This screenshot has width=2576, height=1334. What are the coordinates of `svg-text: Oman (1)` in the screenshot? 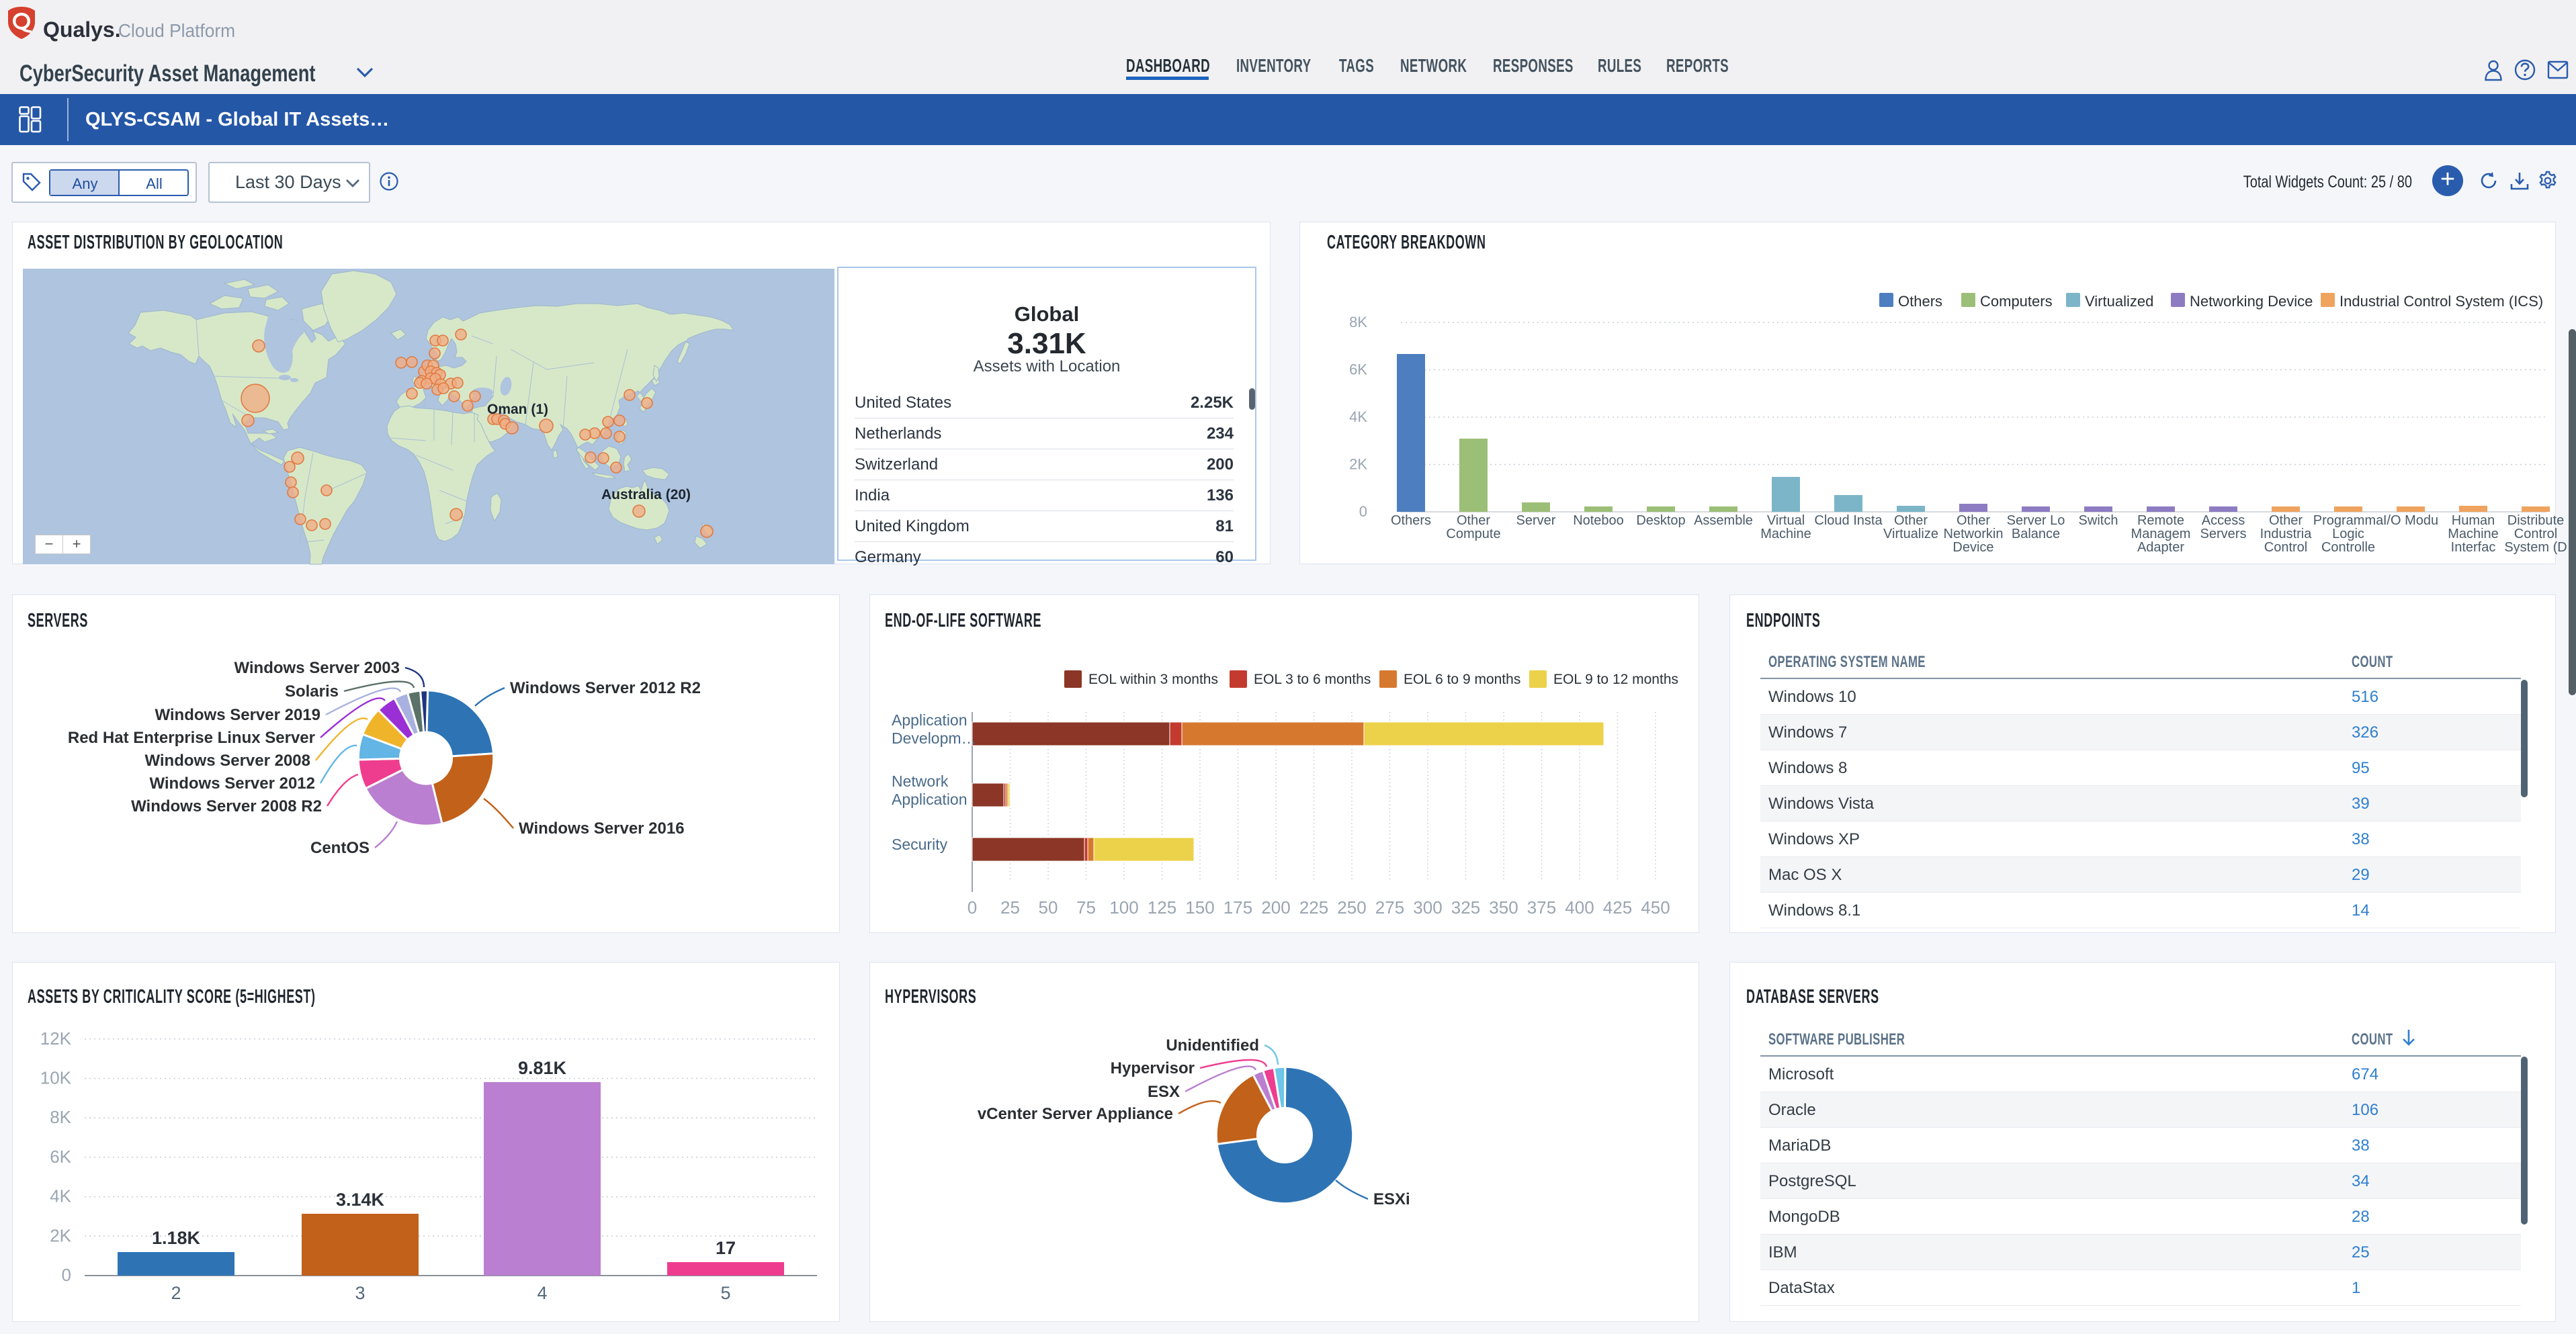 It's located at (517, 409).